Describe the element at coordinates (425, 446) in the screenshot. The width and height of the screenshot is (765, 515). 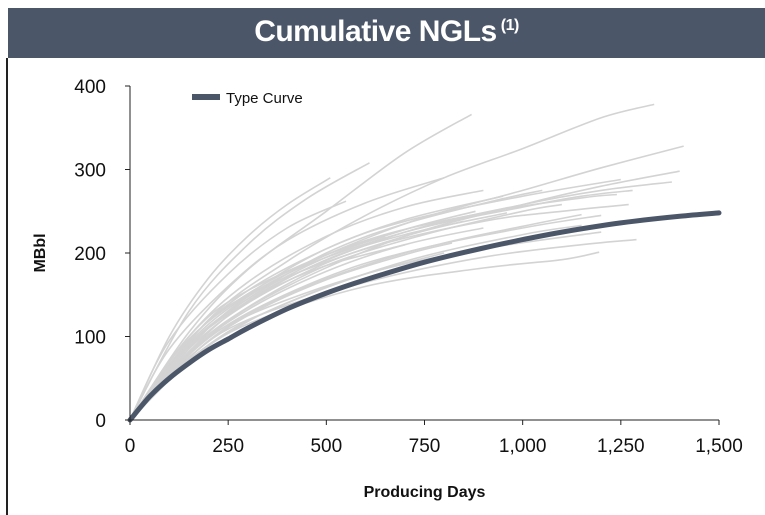
I see `x-tick-label: 750` at that location.